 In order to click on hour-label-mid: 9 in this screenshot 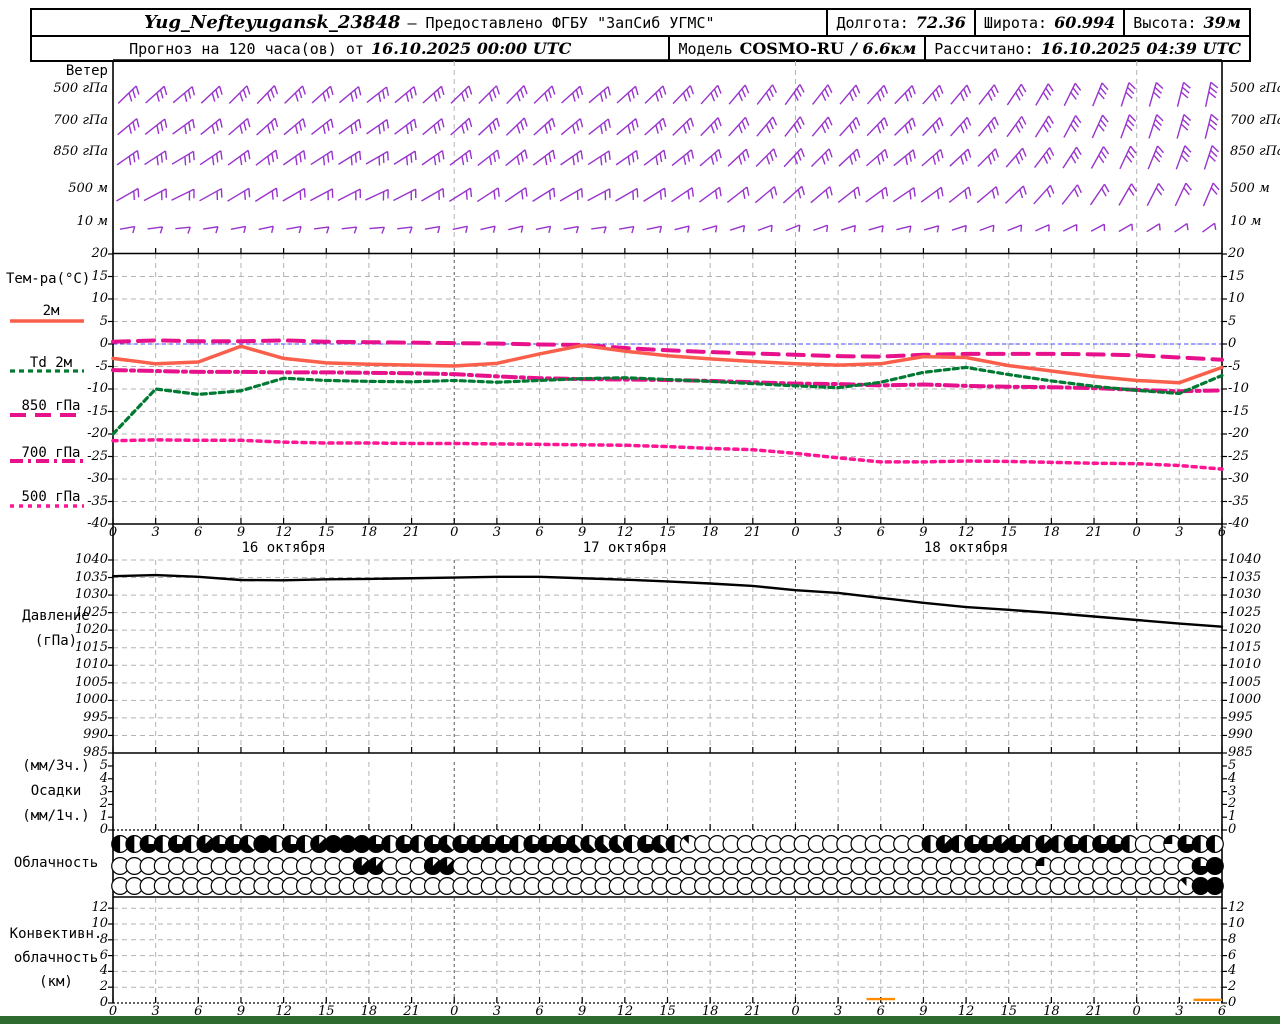, I will do `click(582, 532)`.